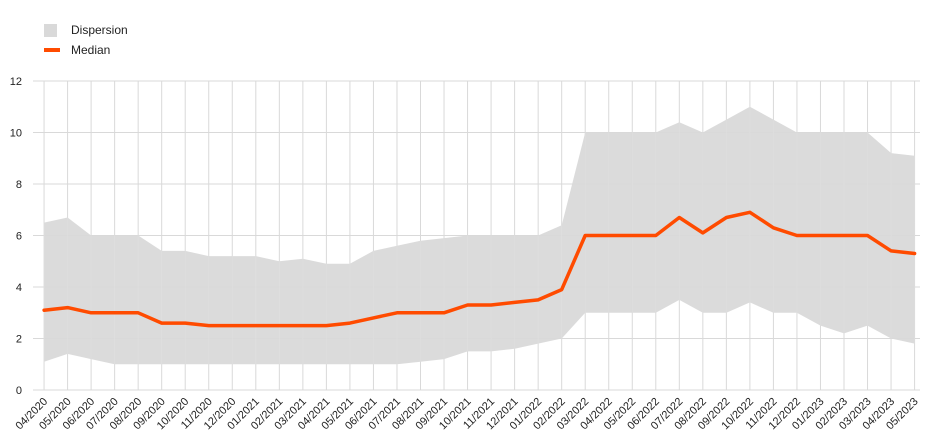  I want to click on chart-legend: Dispersion Median, so click(86, 40).